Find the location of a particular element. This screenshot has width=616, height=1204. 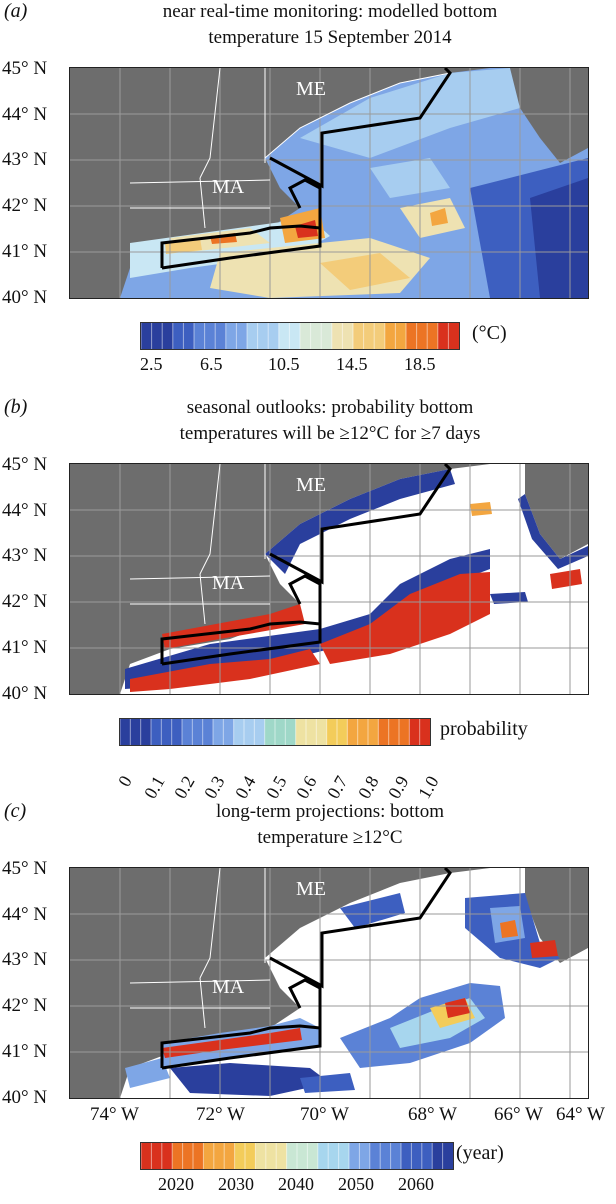

lon-label: 68° W is located at coordinates (432, 1114).